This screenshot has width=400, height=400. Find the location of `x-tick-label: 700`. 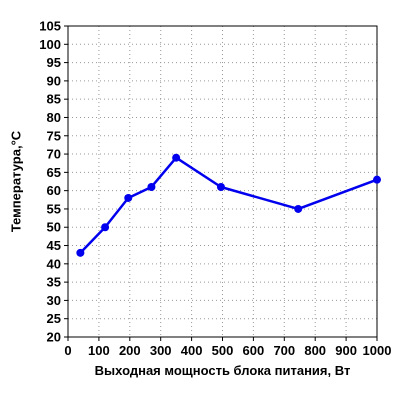

x-tick-label: 700 is located at coordinates (284, 350).